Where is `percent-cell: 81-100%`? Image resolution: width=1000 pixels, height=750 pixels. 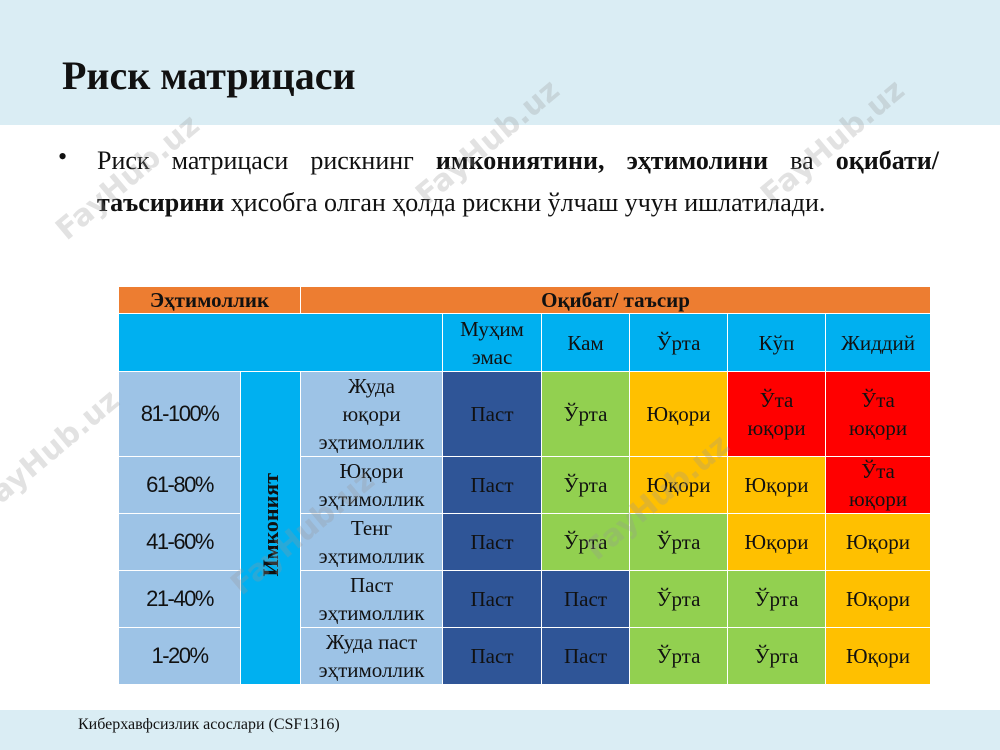
percent-cell: 81-100% is located at coordinates (179, 414).